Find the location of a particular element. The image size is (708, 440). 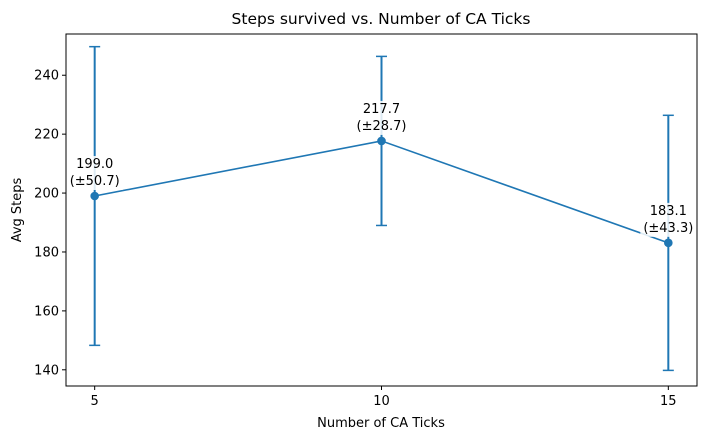

y-axis: 140 160 180 200 220 240 is located at coordinates (50, 223).